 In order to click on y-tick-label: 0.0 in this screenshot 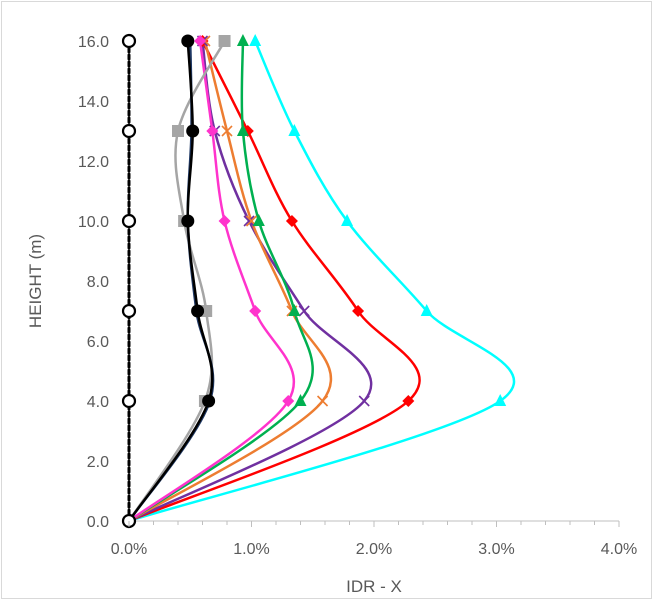, I will do `click(98, 522)`.